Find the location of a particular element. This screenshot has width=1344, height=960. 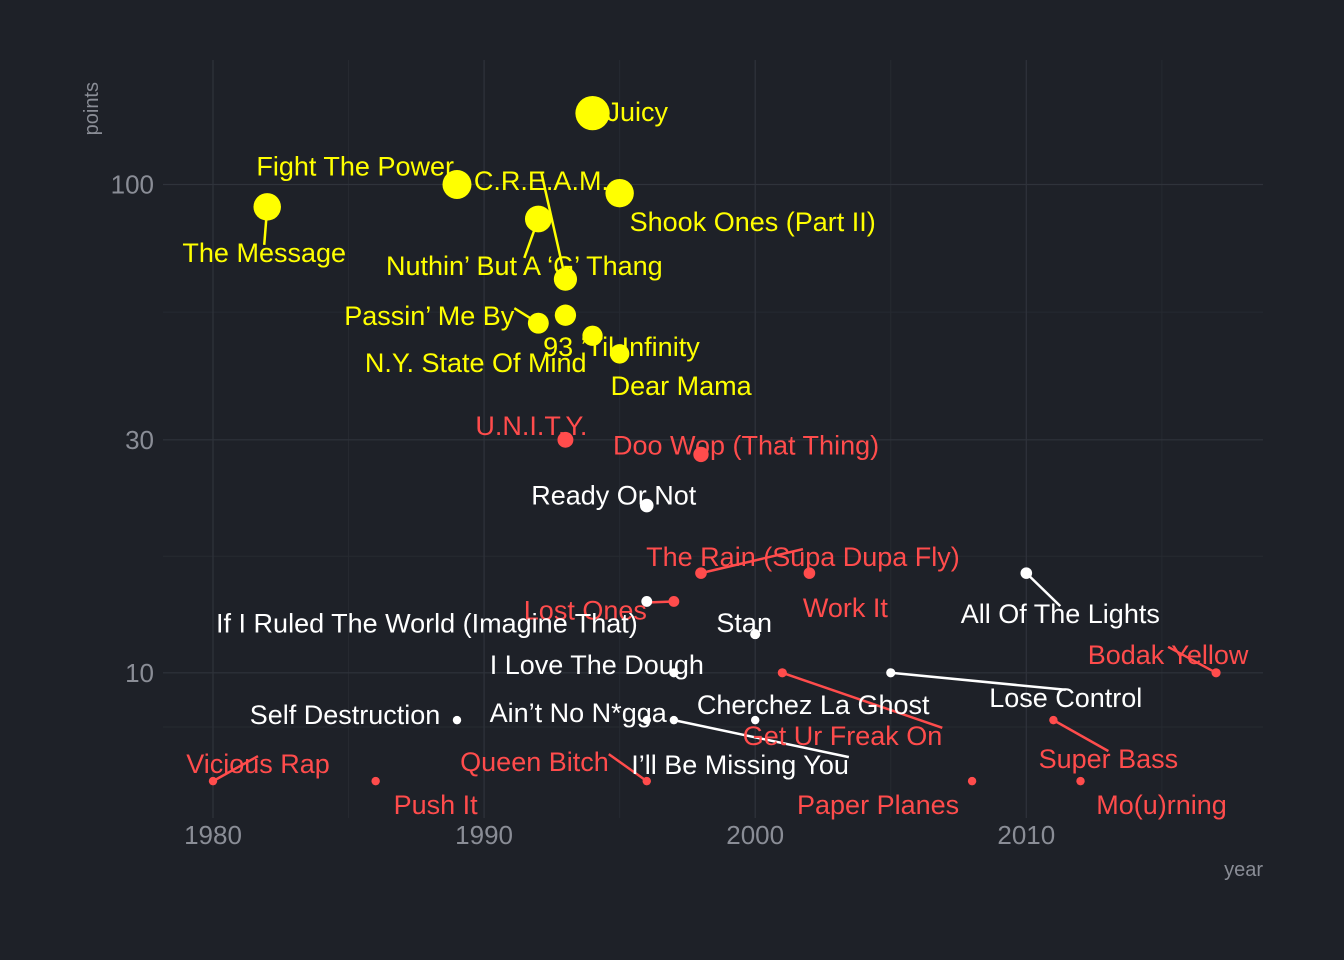

point-u-n-i-t-y is located at coordinates (565, 439).